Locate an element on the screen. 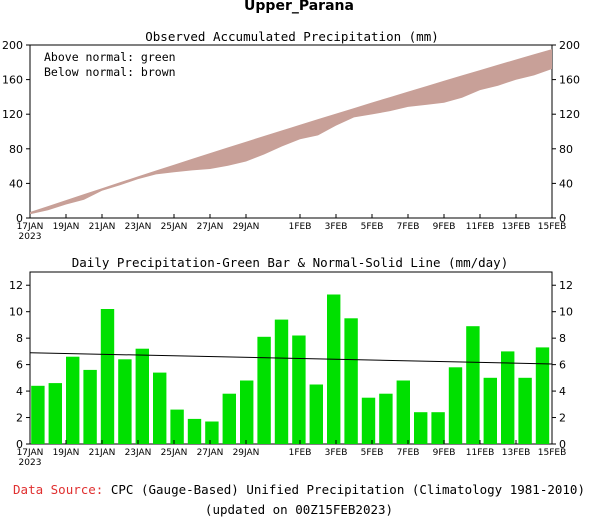  updated-line: (updated on 00Z15FEB2023) is located at coordinates (299, 509).